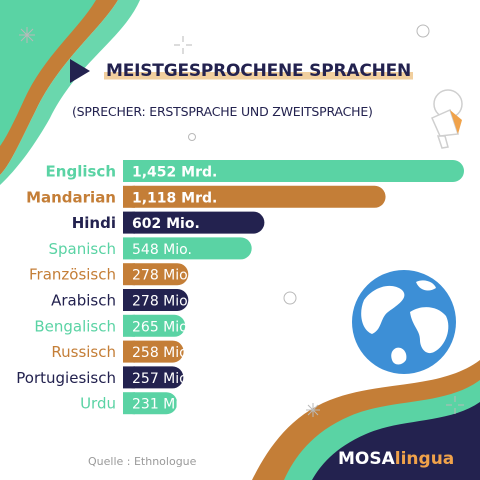  What do you see at coordinates (48, 73) in the screenshot?
I see `top-swoosh-mint` at bounding box center [48, 73].